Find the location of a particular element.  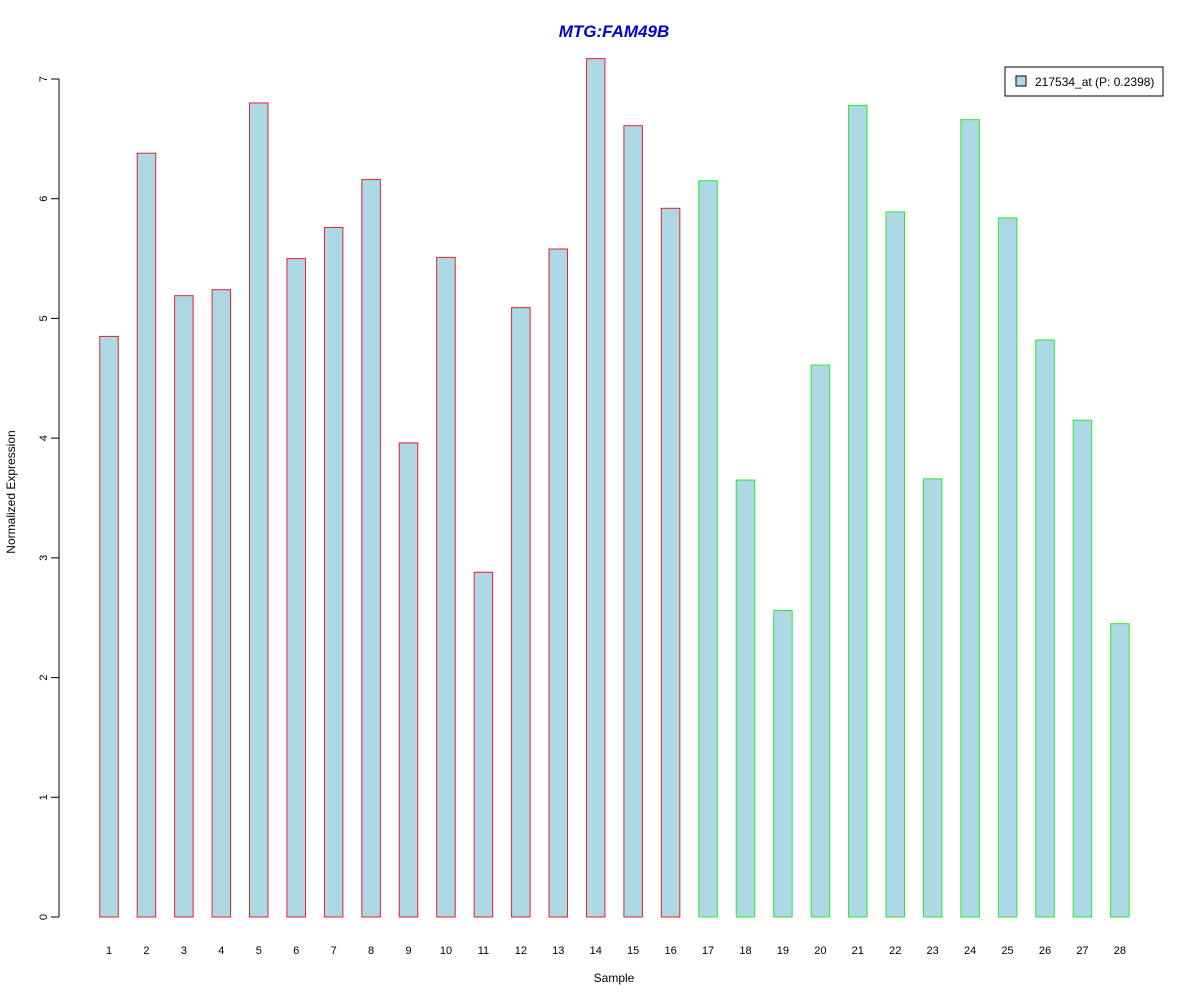

y-tick-label: 0 is located at coordinates (44, 917).